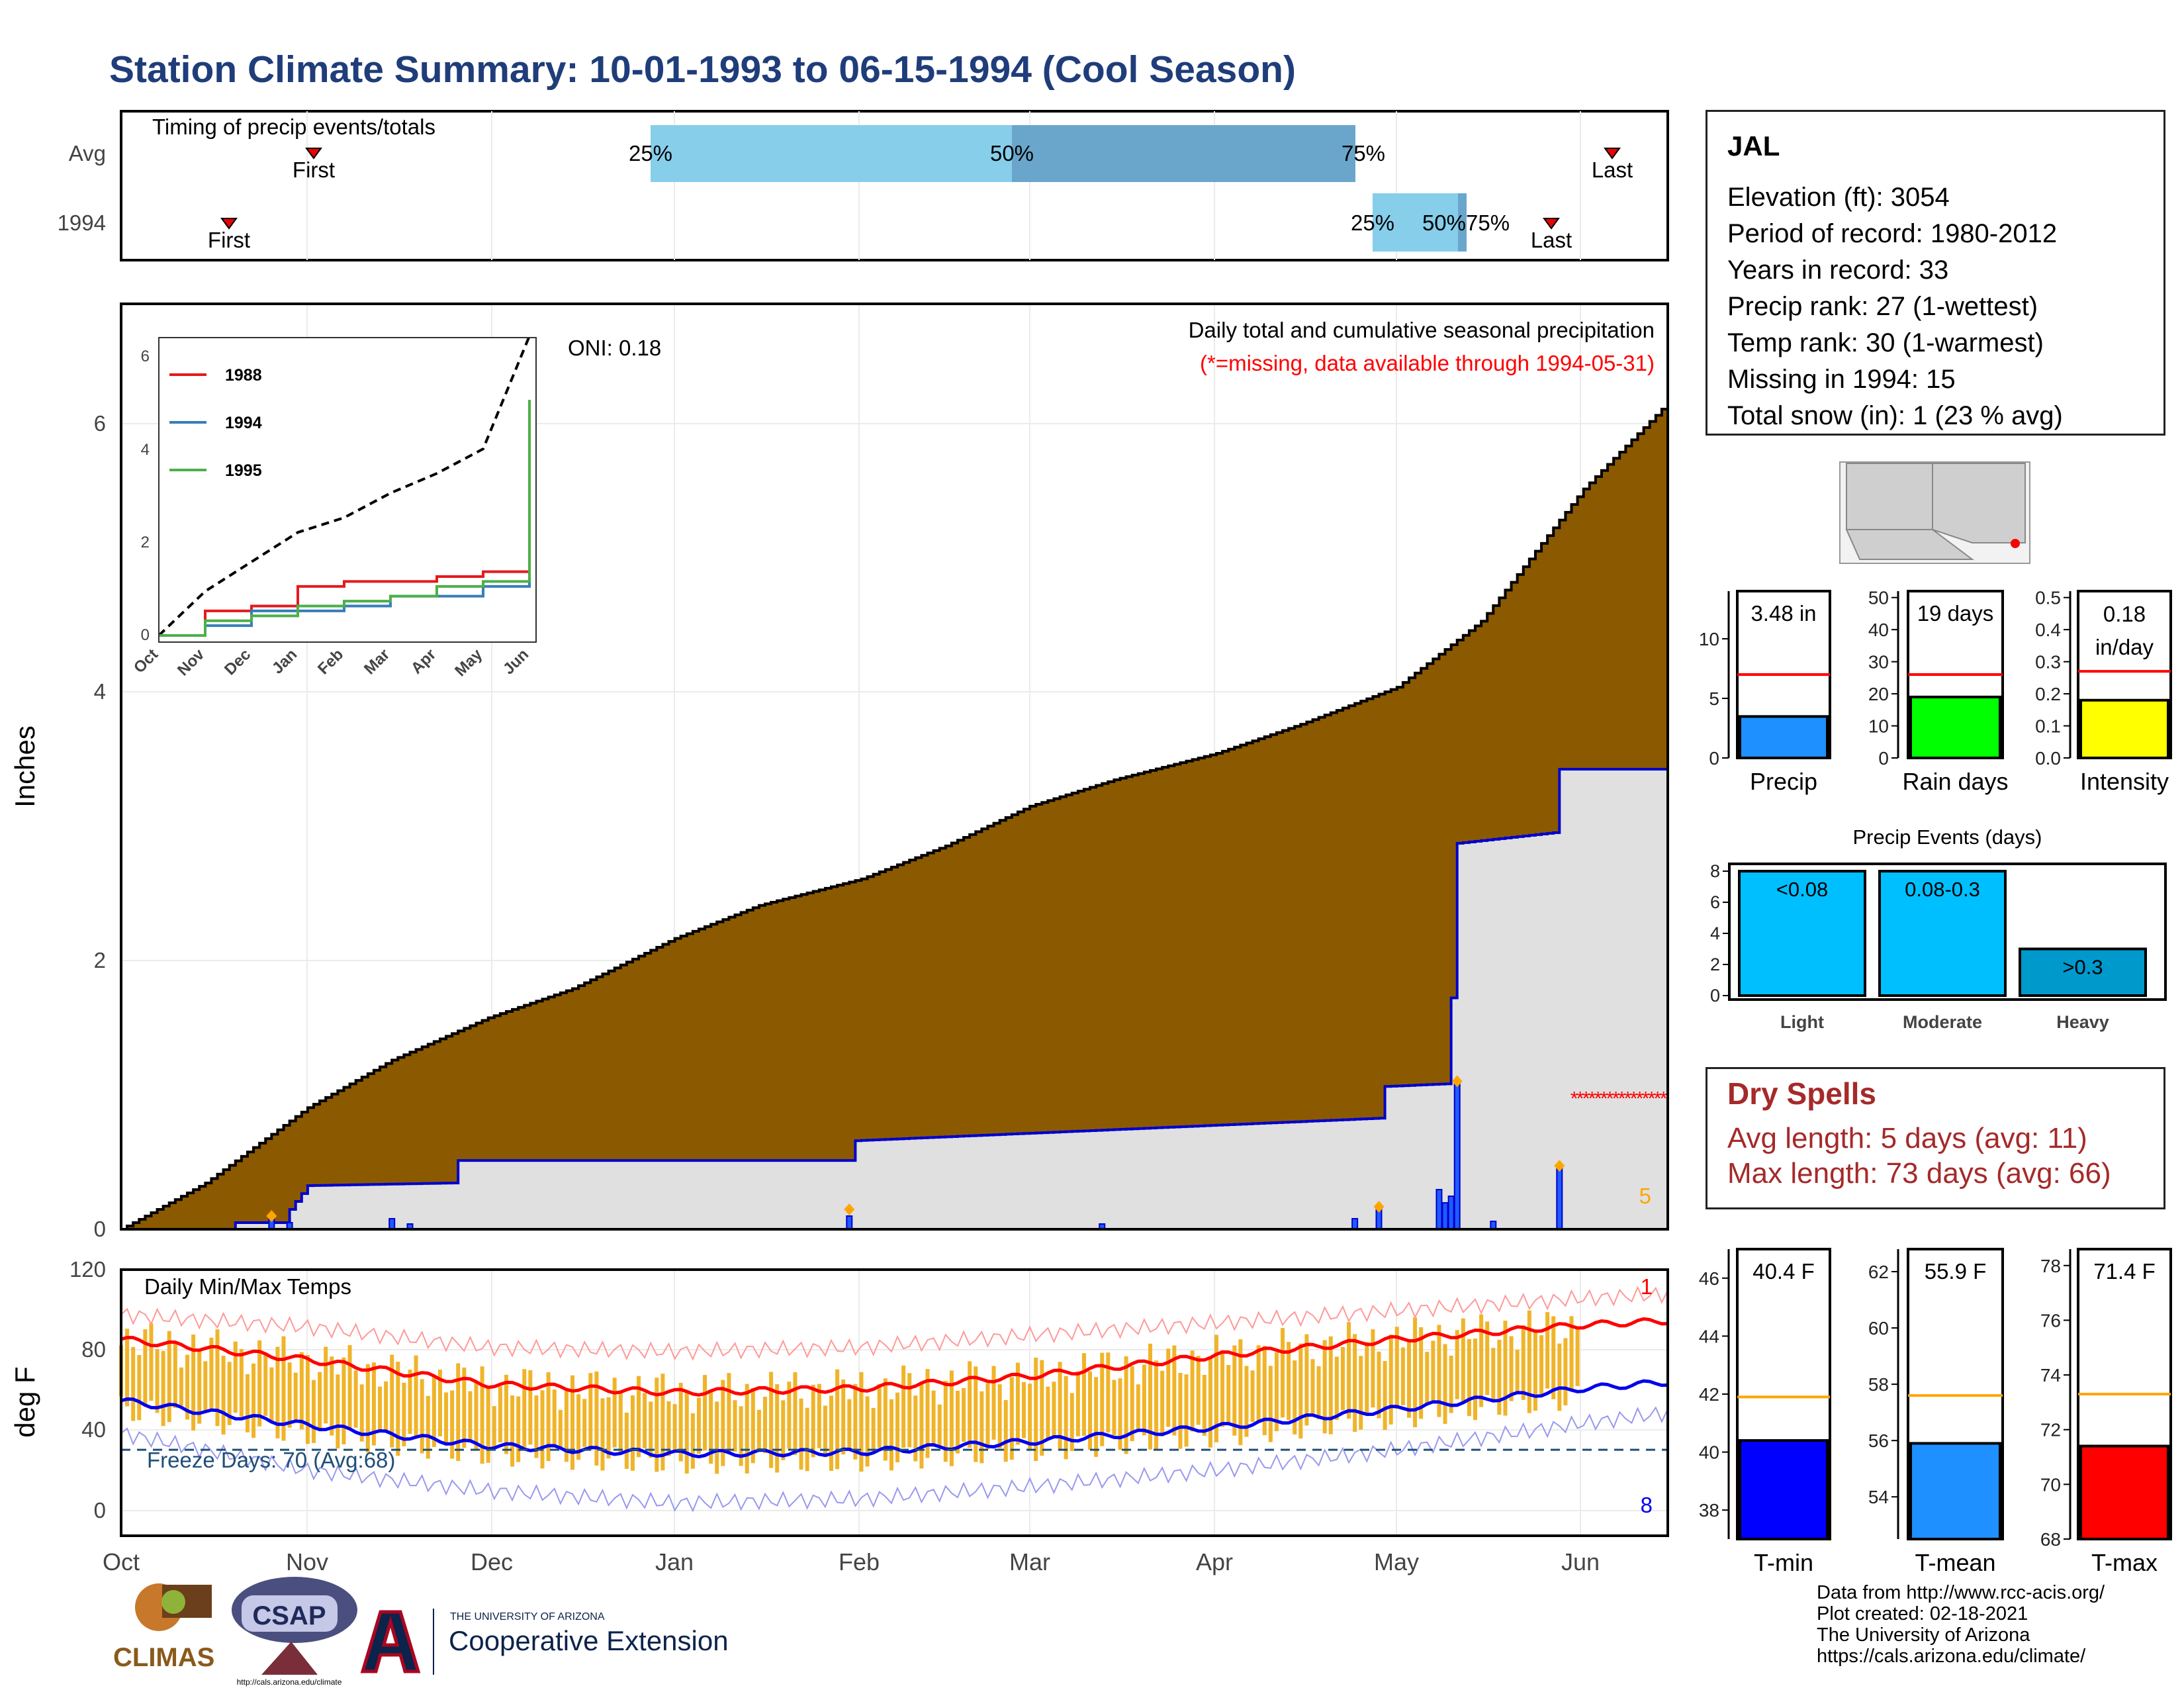 Image resolution: width=2184 pixels, height=1688 pixels. I want to click on precip-y-axis-title: Inches, so click(24, 767).